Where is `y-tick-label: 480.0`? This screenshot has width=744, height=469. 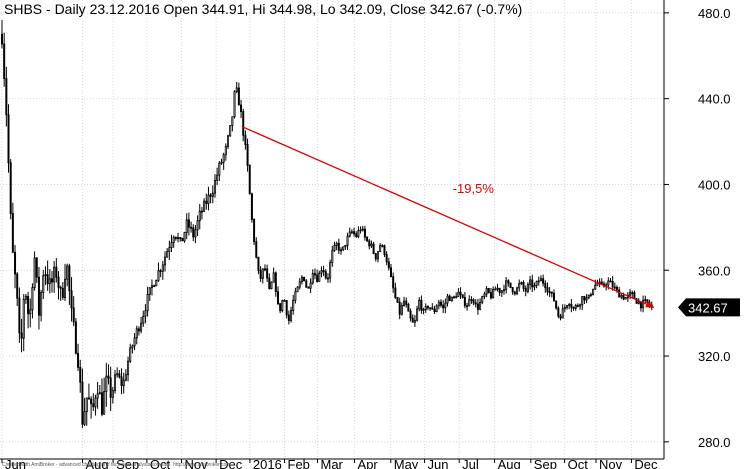 y-tick-label: 480.0 is located at coordinates (714, 13).